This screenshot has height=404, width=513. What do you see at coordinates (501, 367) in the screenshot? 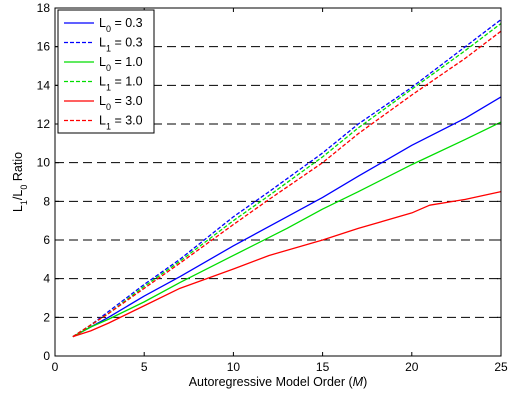
I see `x-tick-label: 25` at bounding box center [501, 367].